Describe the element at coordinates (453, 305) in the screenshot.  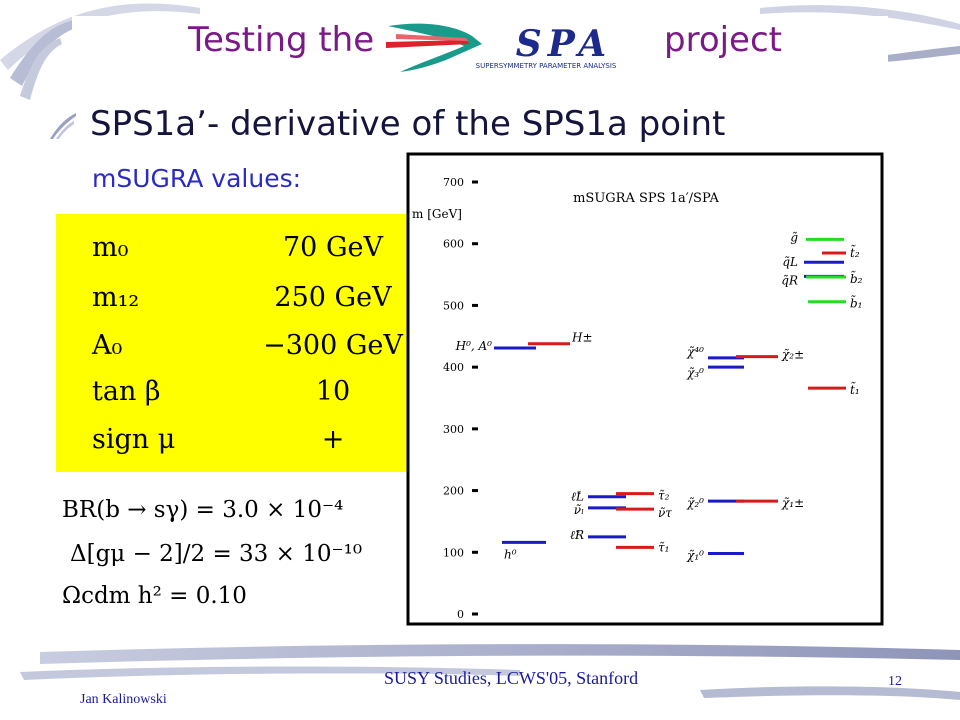
I see `y-tick-label: 500` at that location.